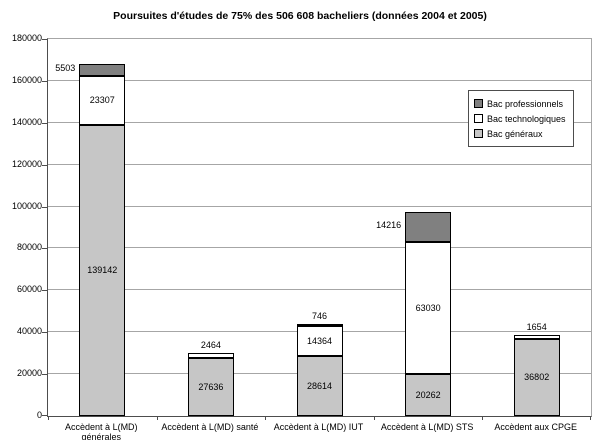  What do you see at coordinates (526, 118) in the screenshot?
I see `legend-label: Bac technologiques` at bounding box center [526, 118].